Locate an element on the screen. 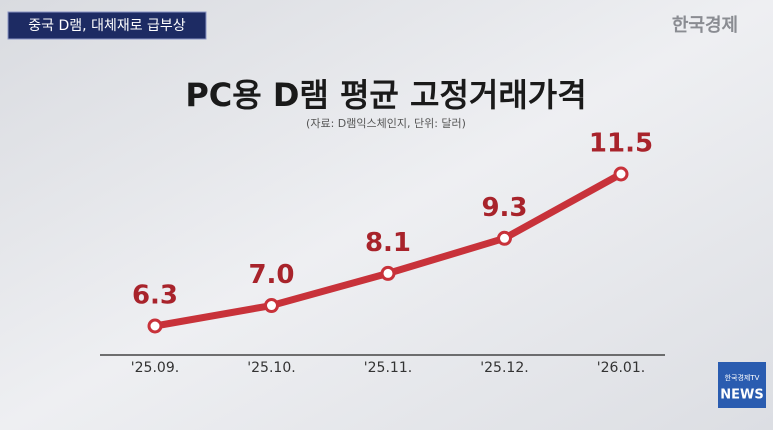 The image size is (773, 430). chart-subtitle: (자료: D램익스체인지, 단위: 달러) is located at coordinates (386, 123).